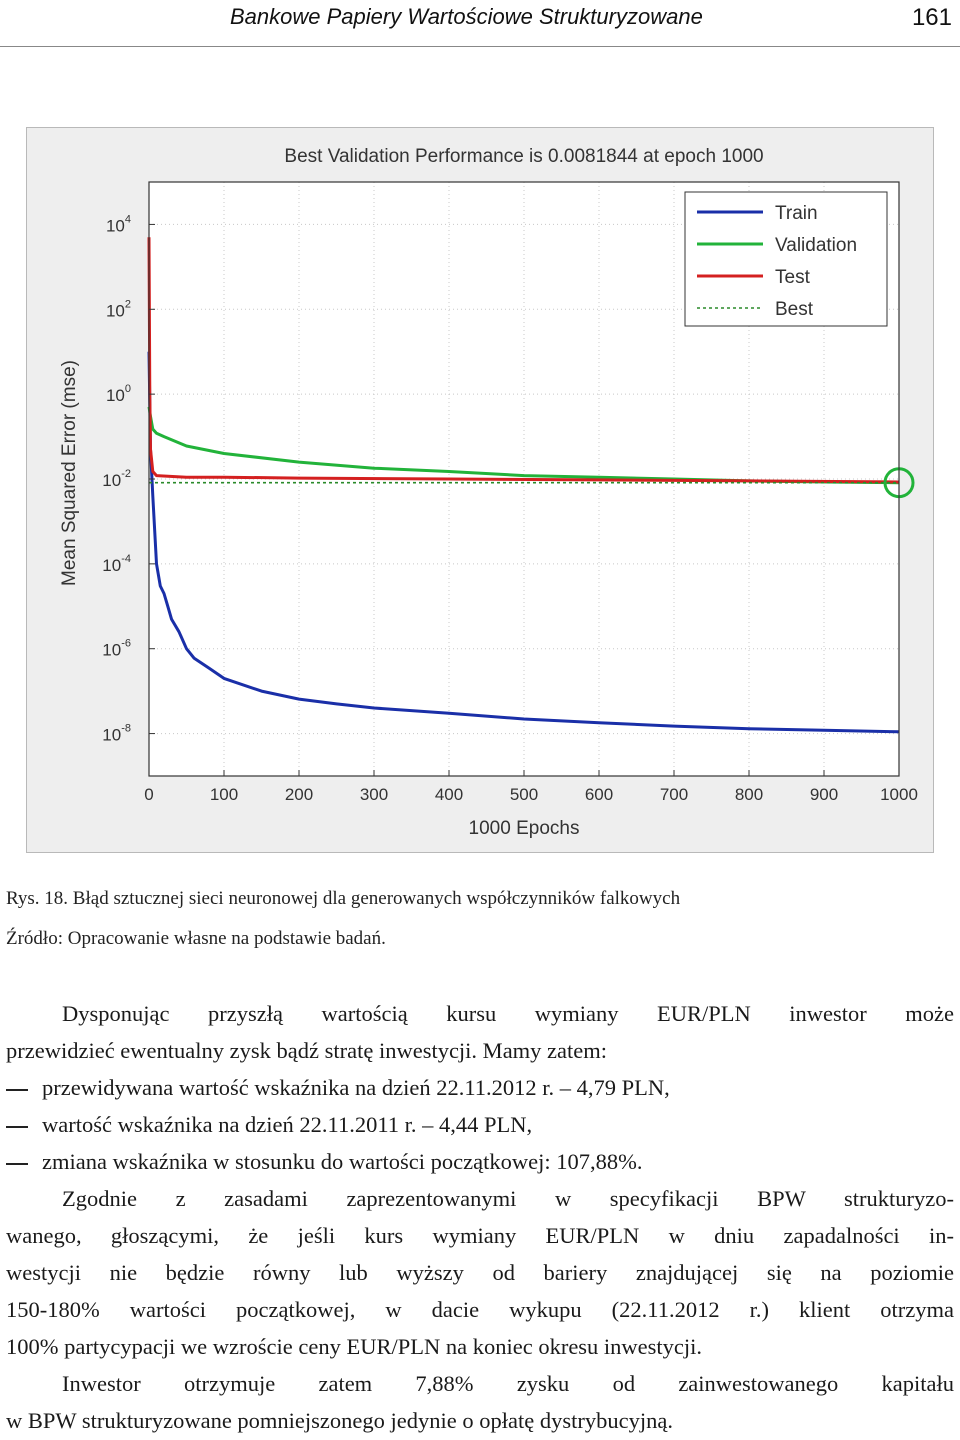  Describe the element at coordinates (599, 794) in the screenshot. I see `x-tick-label: 600` at that location.